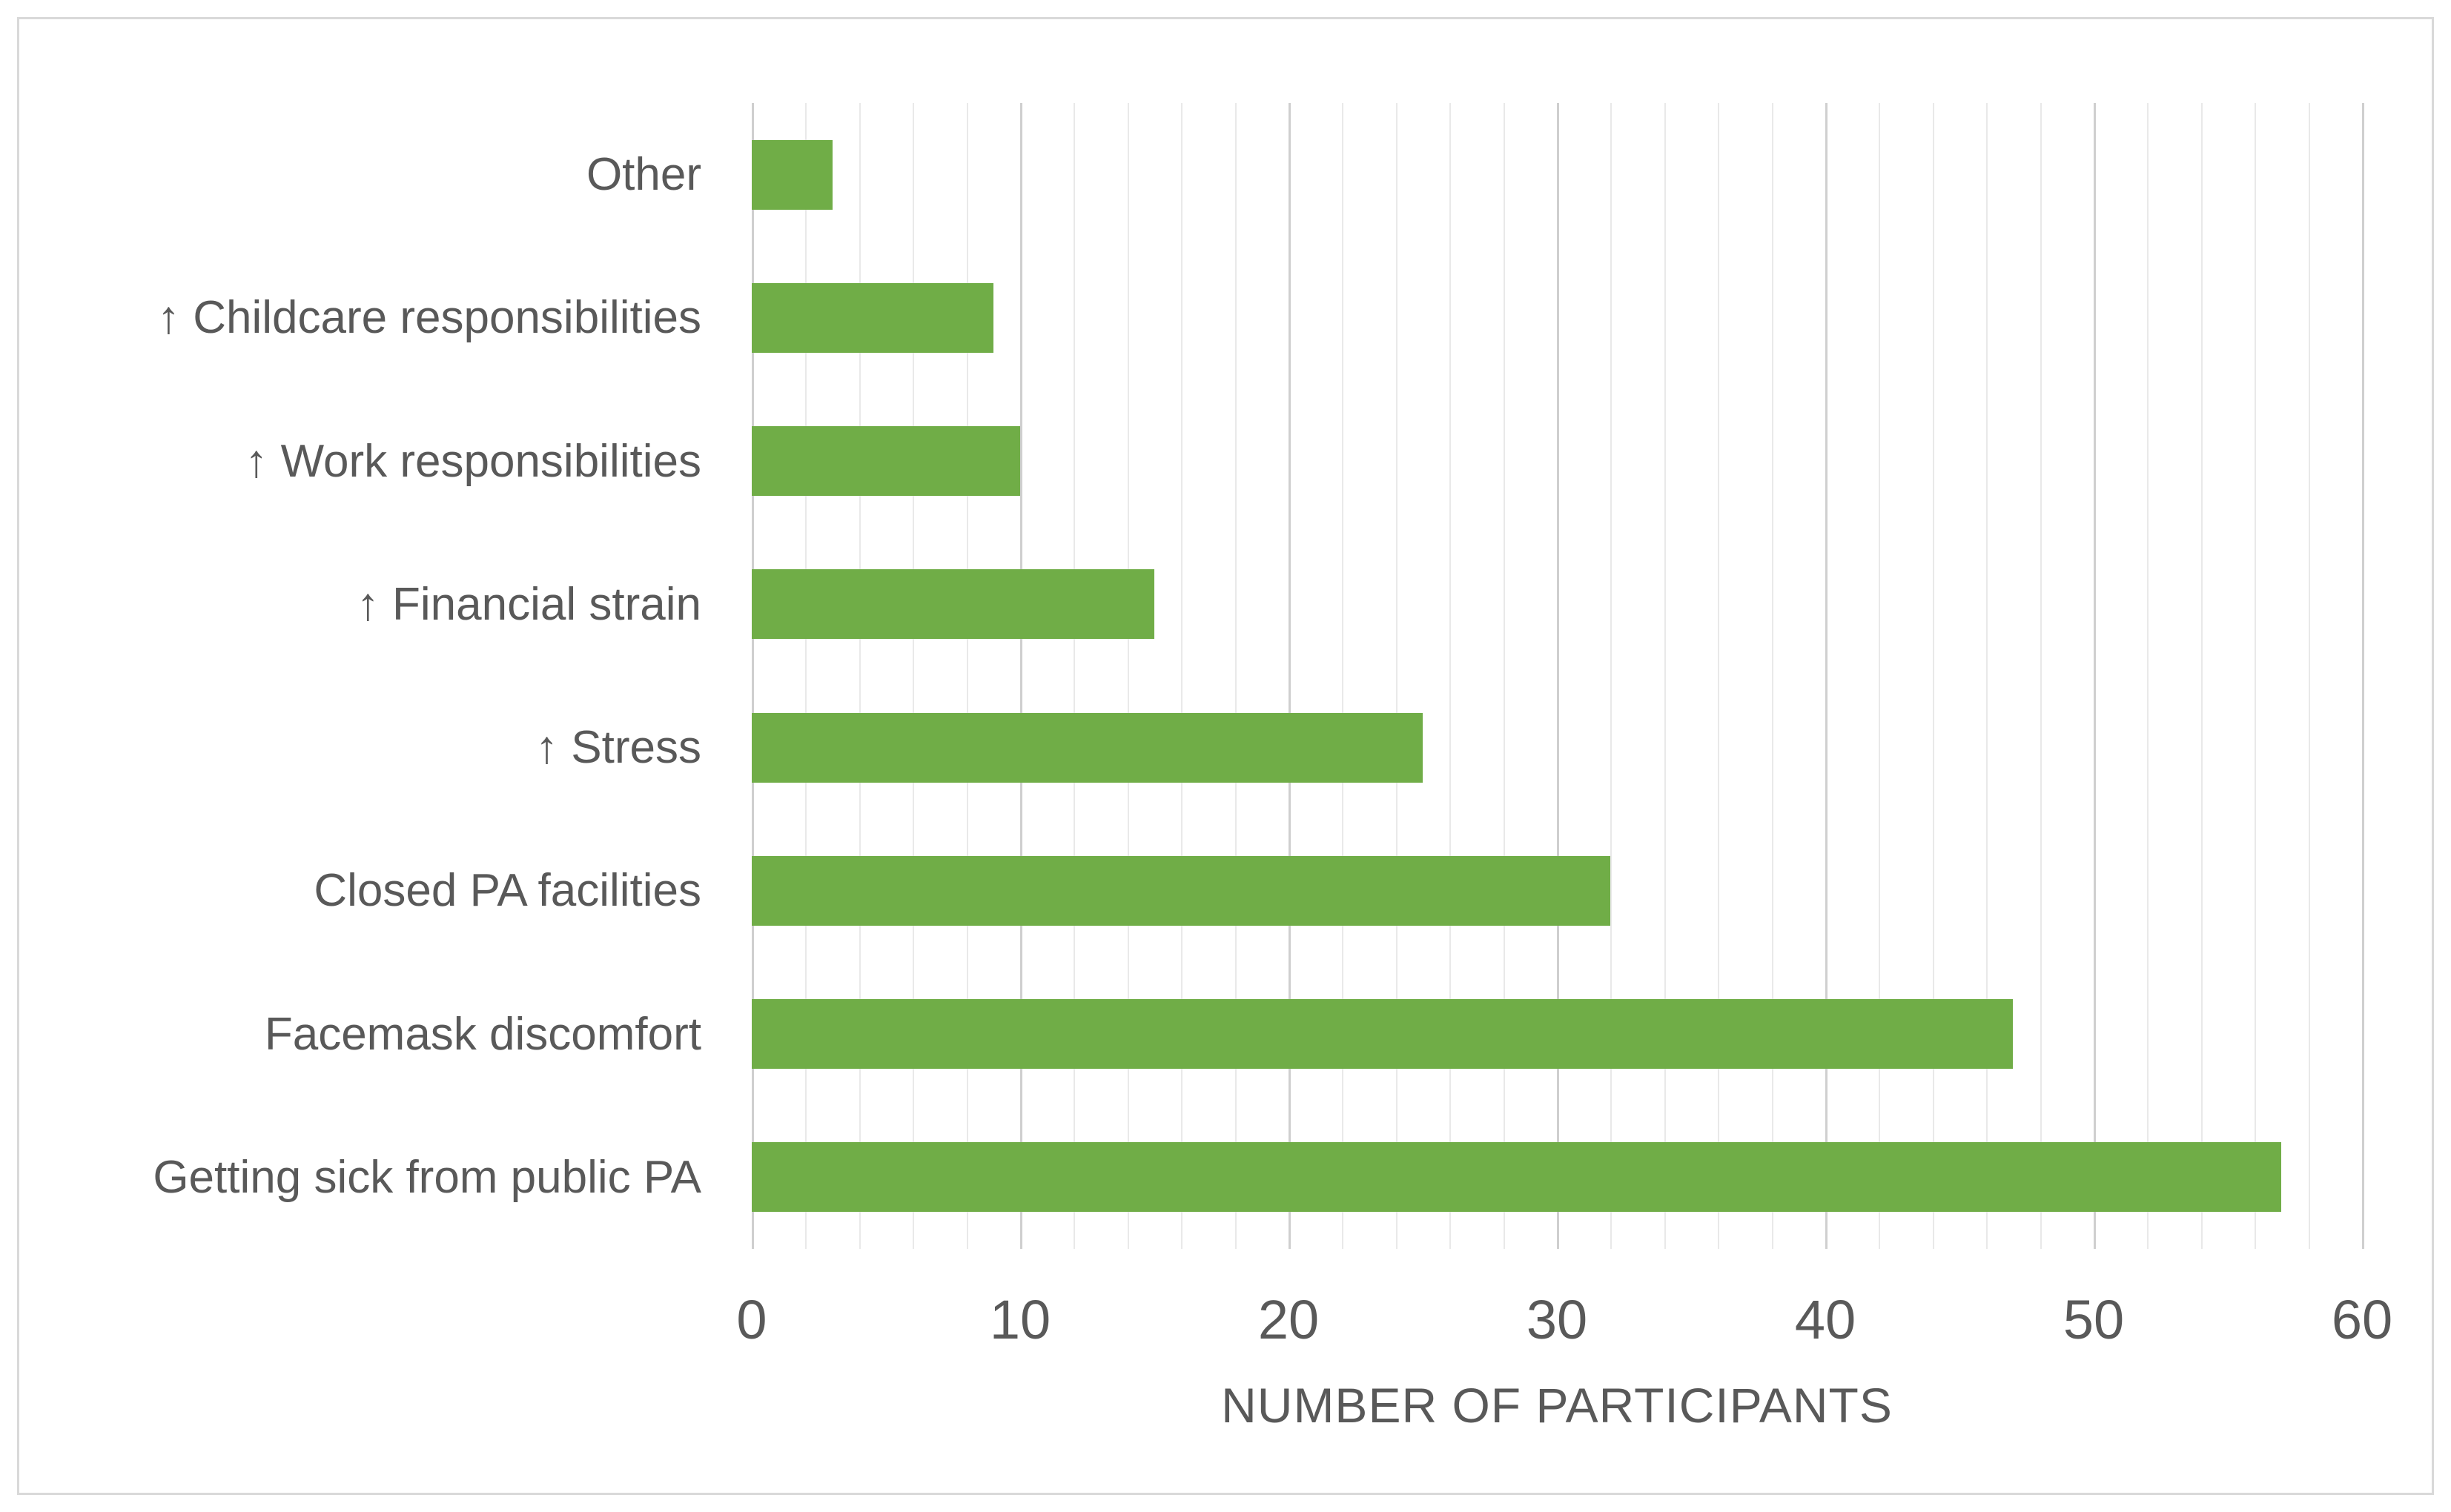 This screenshot has height=1512, width=2451. Describe the element at coordinates (751, 1319) in the screenshot. I see `x-tick-label-0: 0` at that location.